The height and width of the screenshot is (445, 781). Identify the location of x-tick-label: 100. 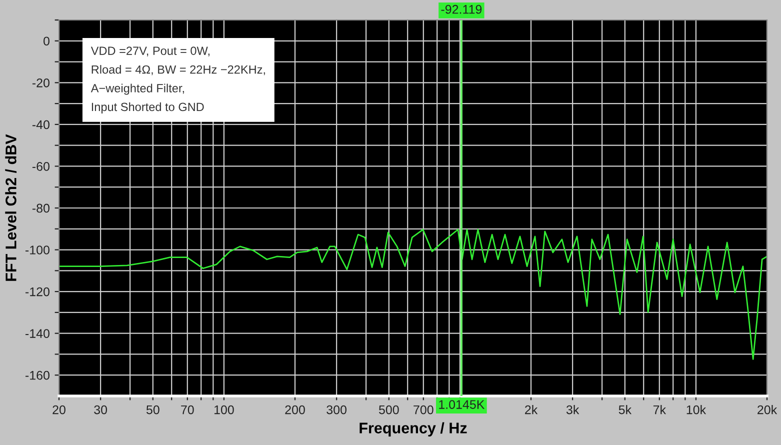
(224, 409).